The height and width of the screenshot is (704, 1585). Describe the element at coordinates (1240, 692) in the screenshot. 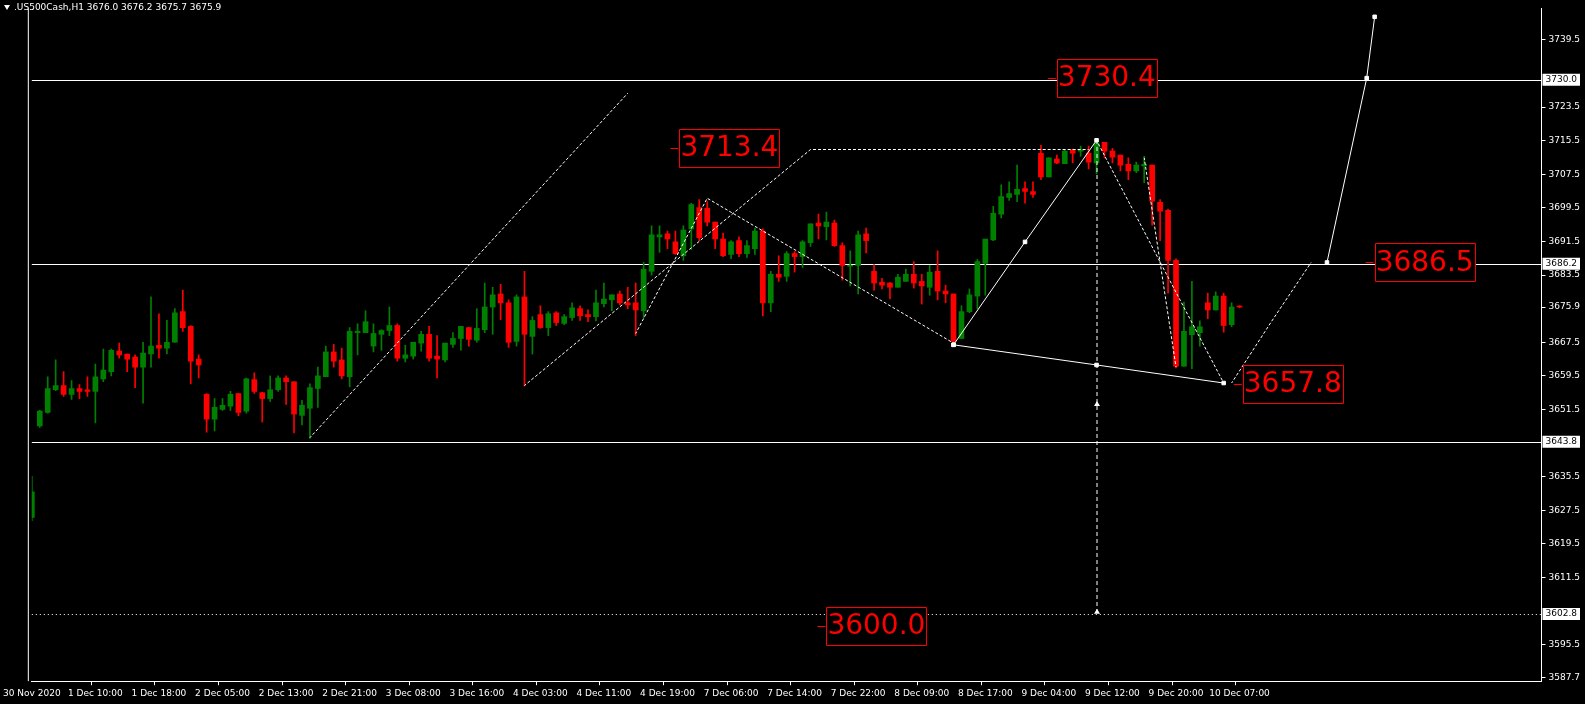

I see `x-tick-label: 10 Dec 07:00` at that location.